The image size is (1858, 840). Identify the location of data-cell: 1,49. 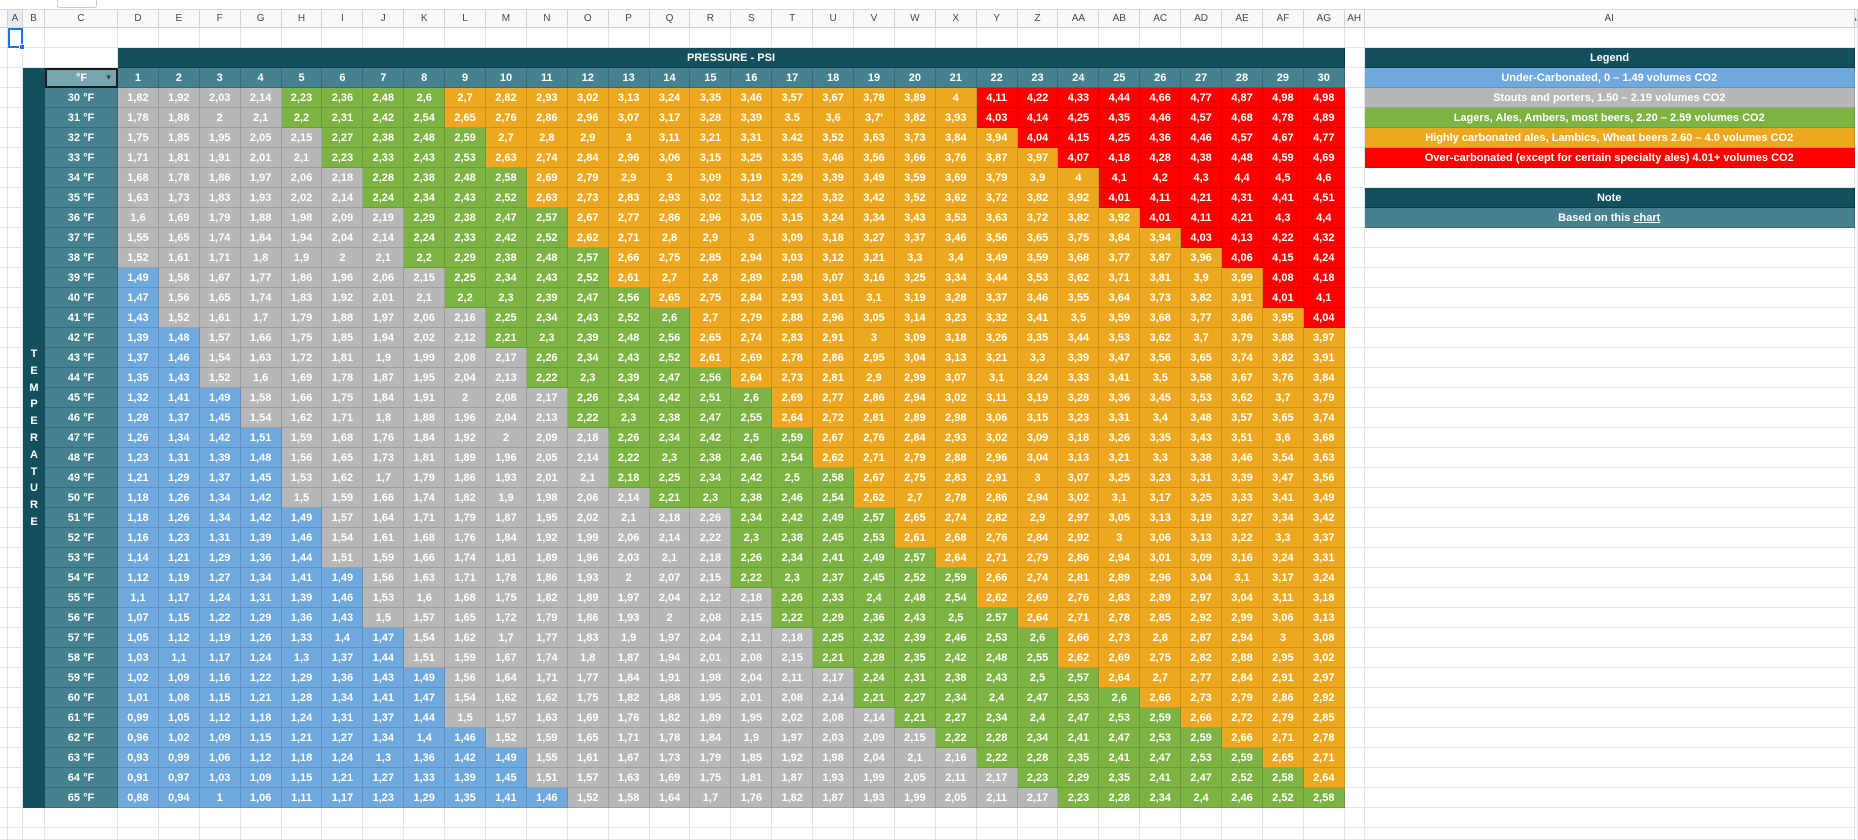
(138, 278).